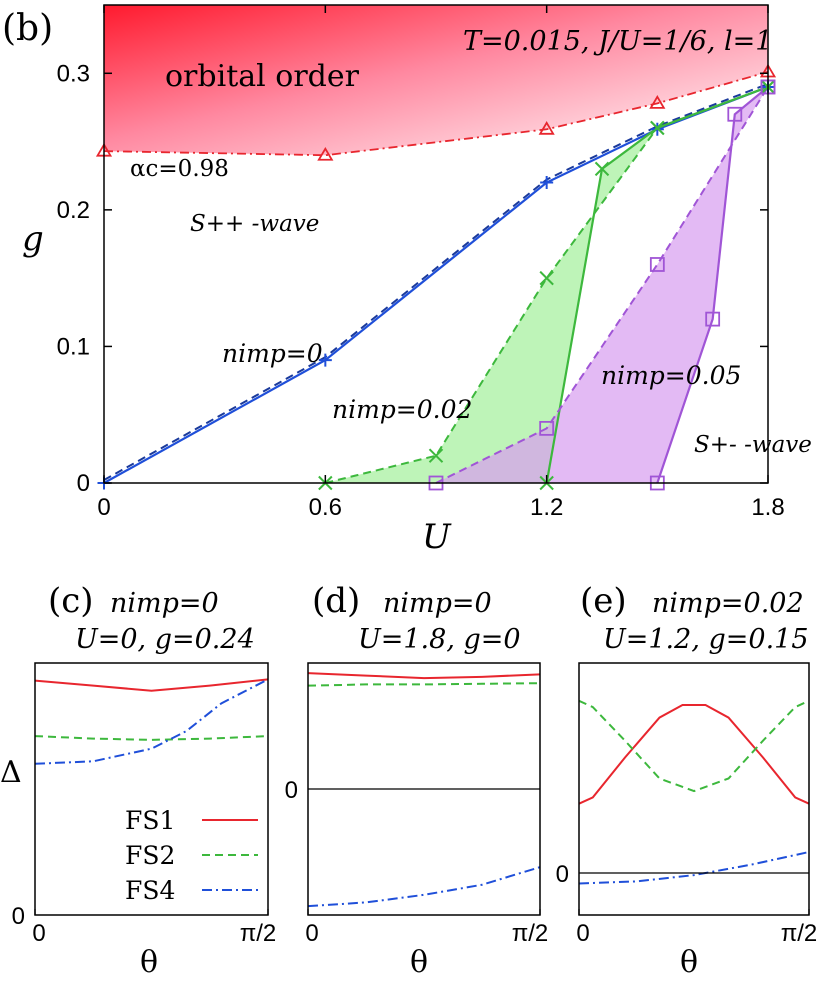 This screenshot has height=981, width=821. I want to click on delta-axis-label: Δ, so click(11, 772).